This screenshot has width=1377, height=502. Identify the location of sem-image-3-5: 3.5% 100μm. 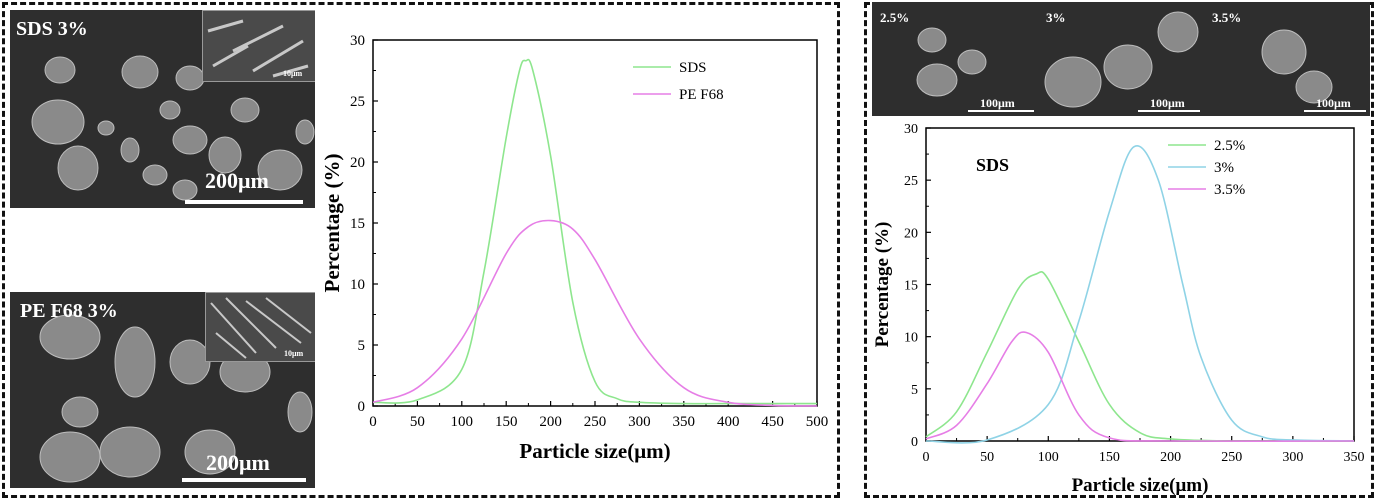
(1287, 59).